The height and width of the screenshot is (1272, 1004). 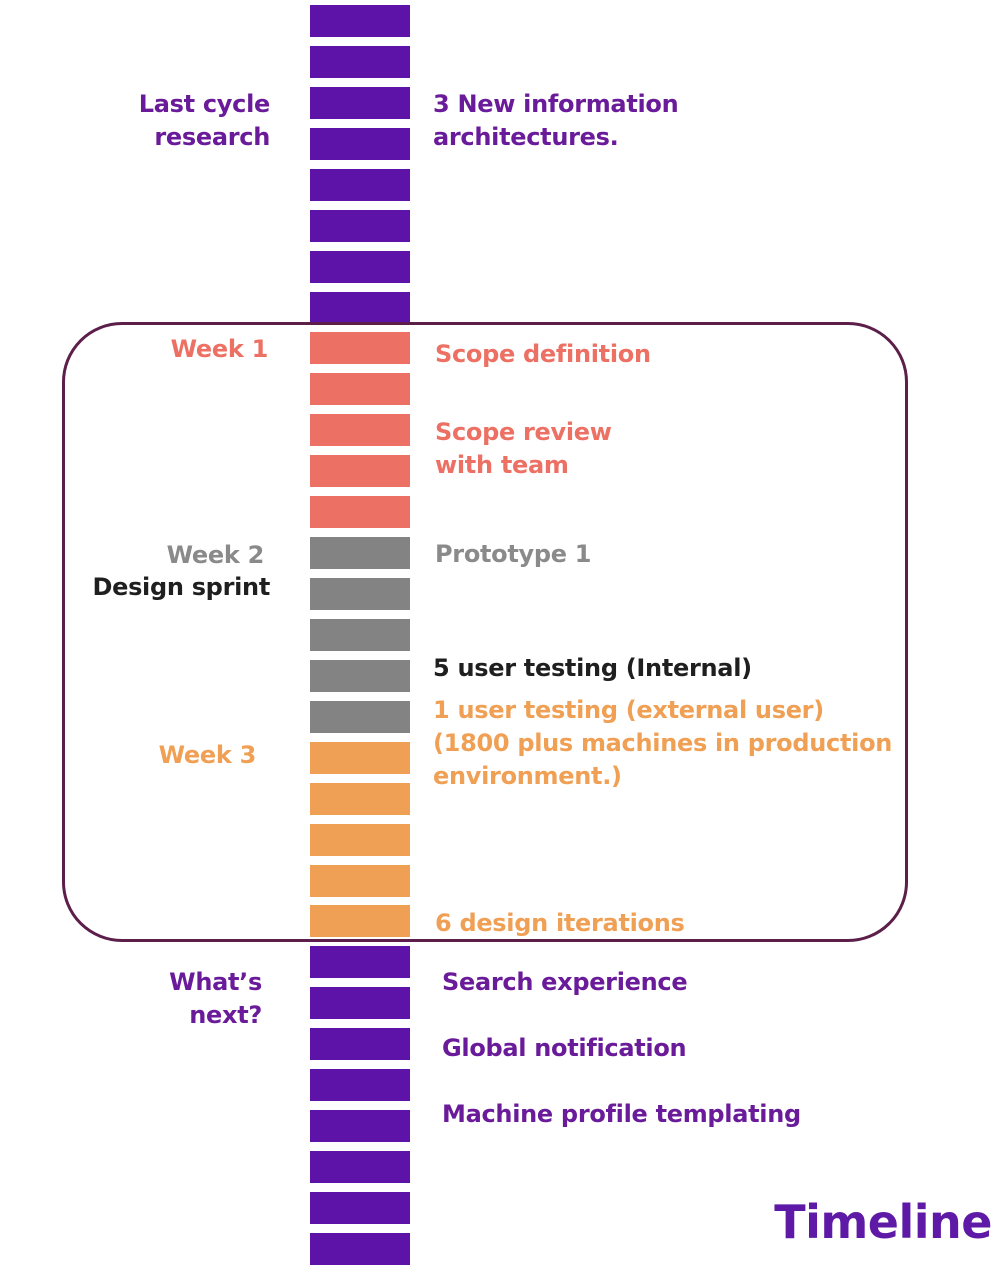 I want to click on whats-next-label: What’s next?, so click(x=215, y=998).